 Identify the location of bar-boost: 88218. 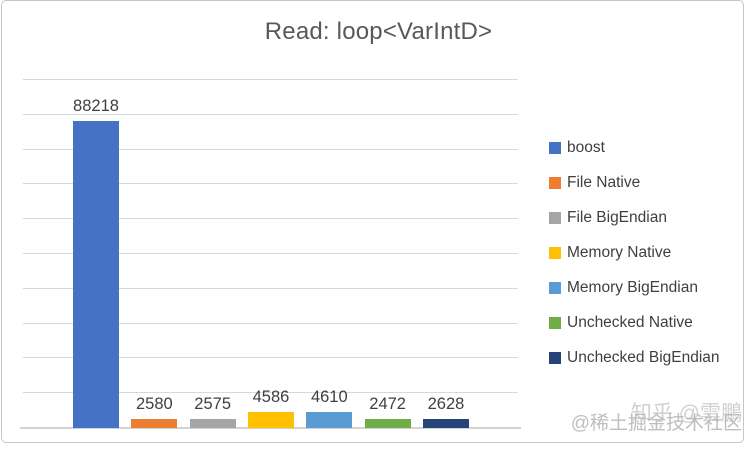
(96, 262).